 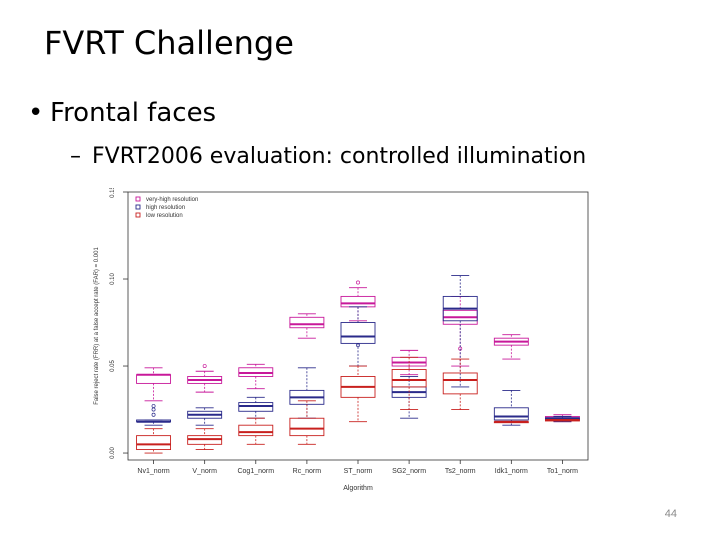 I want to click on box-low-resolution-Ts2_norm, so click(x=460, y=384).